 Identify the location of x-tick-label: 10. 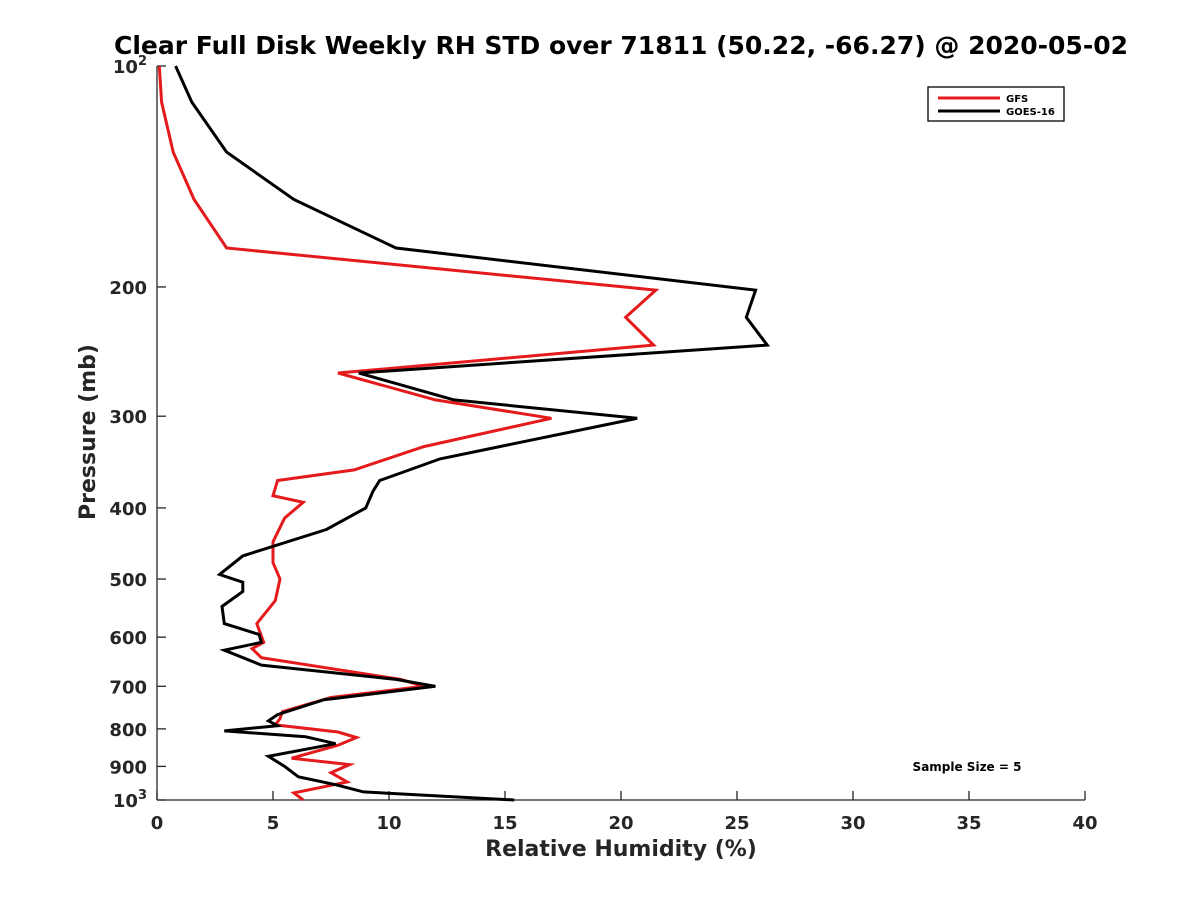
(388, 823).